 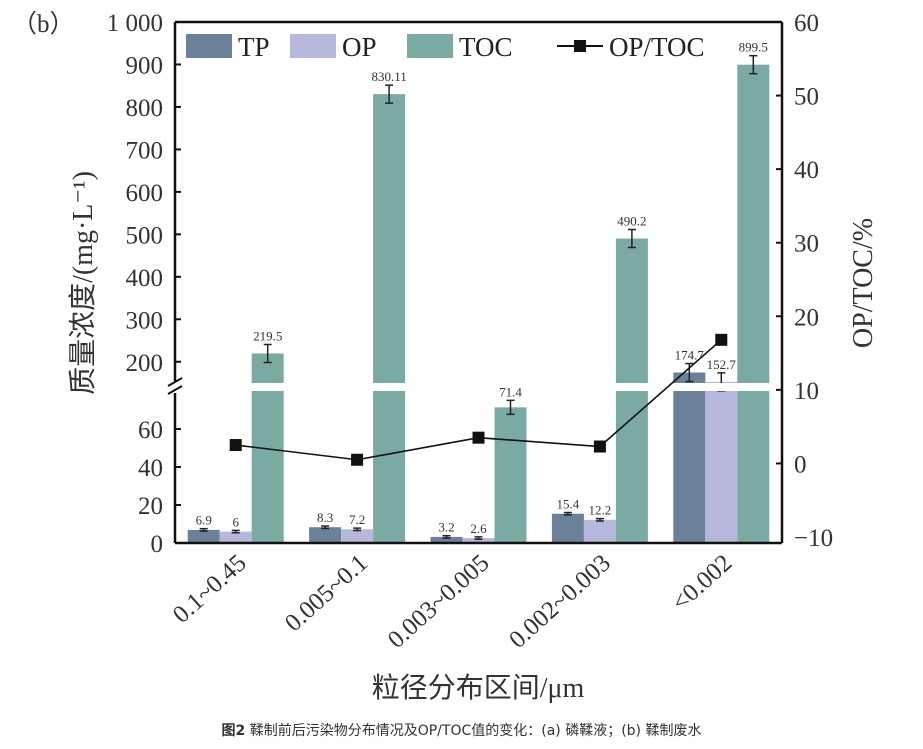 What do you see at coordinates (580, 46) in the screenshot?
I see `legend-marker-op-toc` at bounding box center [580, 46].